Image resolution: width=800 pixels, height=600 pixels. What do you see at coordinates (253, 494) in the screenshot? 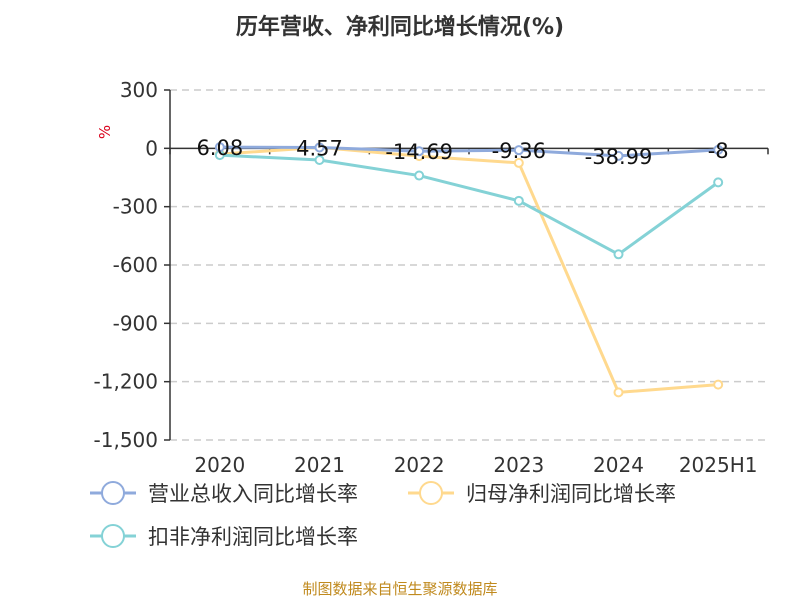
I see `legend-label: 营业总收入同比增长率` at bounding box center [253, 494].